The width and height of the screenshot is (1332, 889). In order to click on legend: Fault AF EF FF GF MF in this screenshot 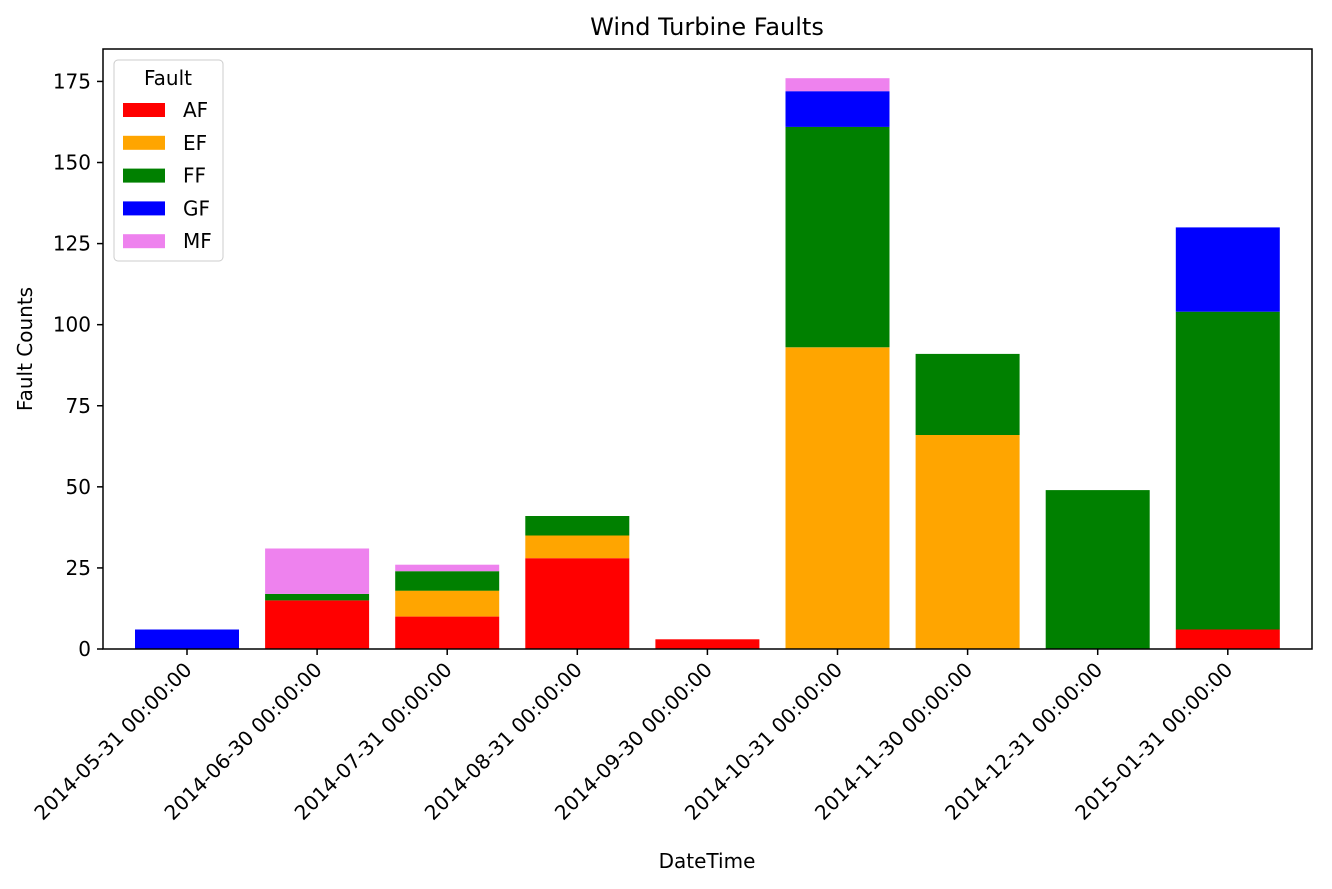, I will do `click(168, 160)`.